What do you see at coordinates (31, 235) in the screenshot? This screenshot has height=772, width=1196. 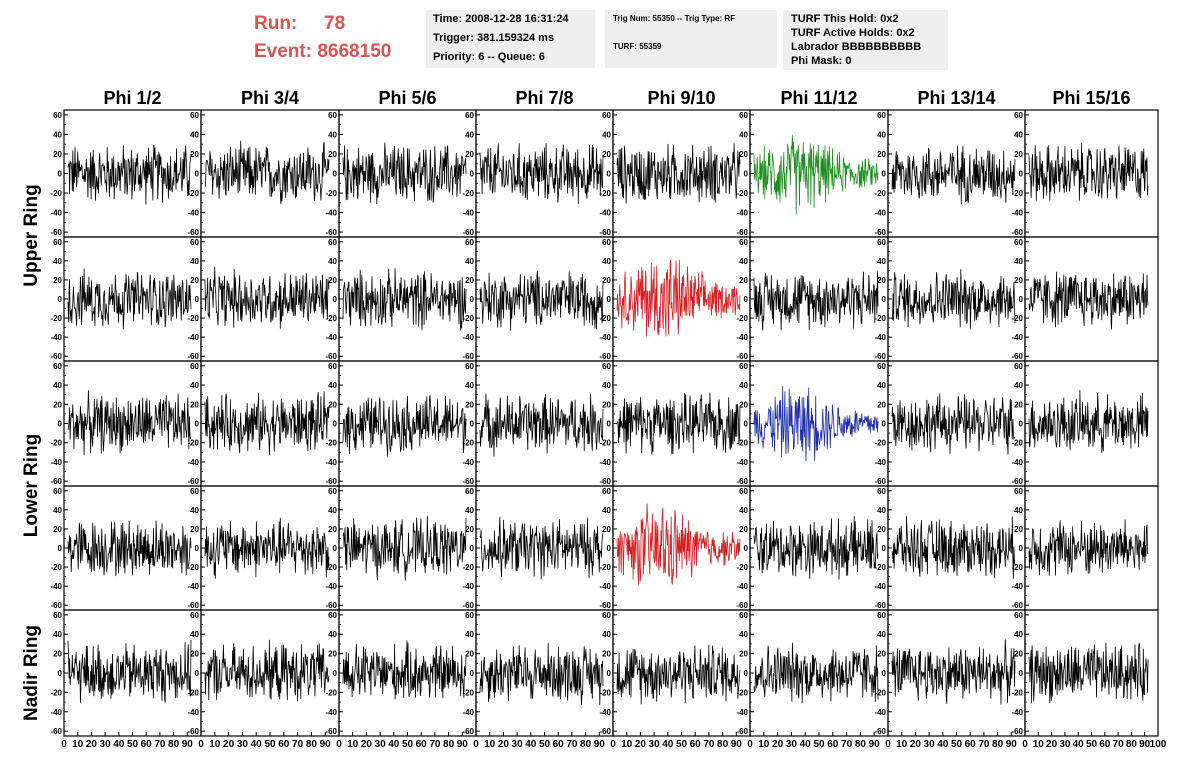 I see `ring-label: Upper Ring` at bounding box center [31, 235].